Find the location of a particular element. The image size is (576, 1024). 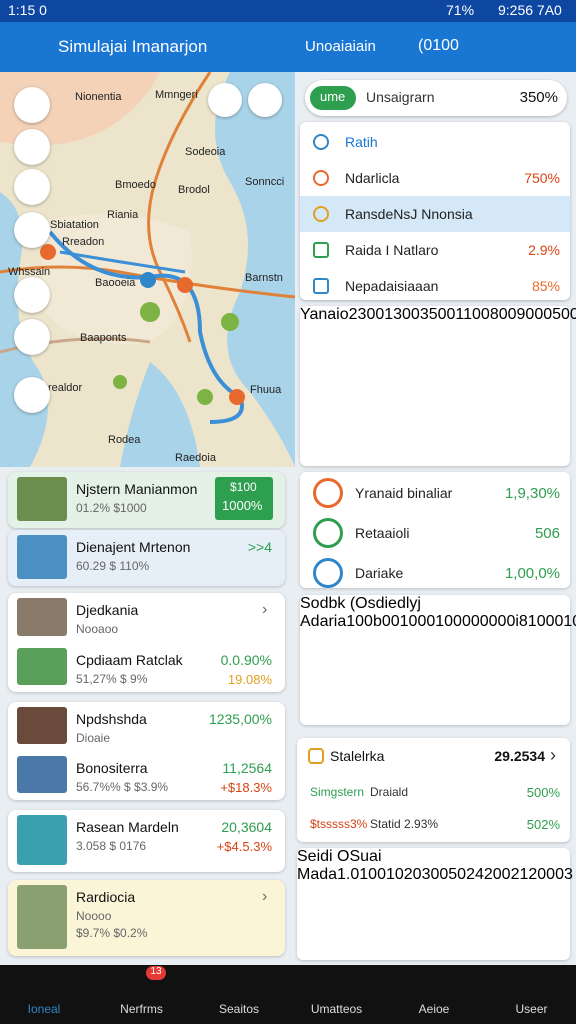

item-sub: 3.058 $ 0176 is located at coordinates (111, 846).